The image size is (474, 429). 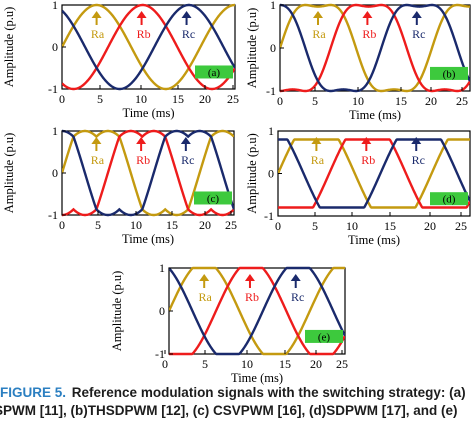 I want to click on panel-label: (a), so click(x=214, y=73).